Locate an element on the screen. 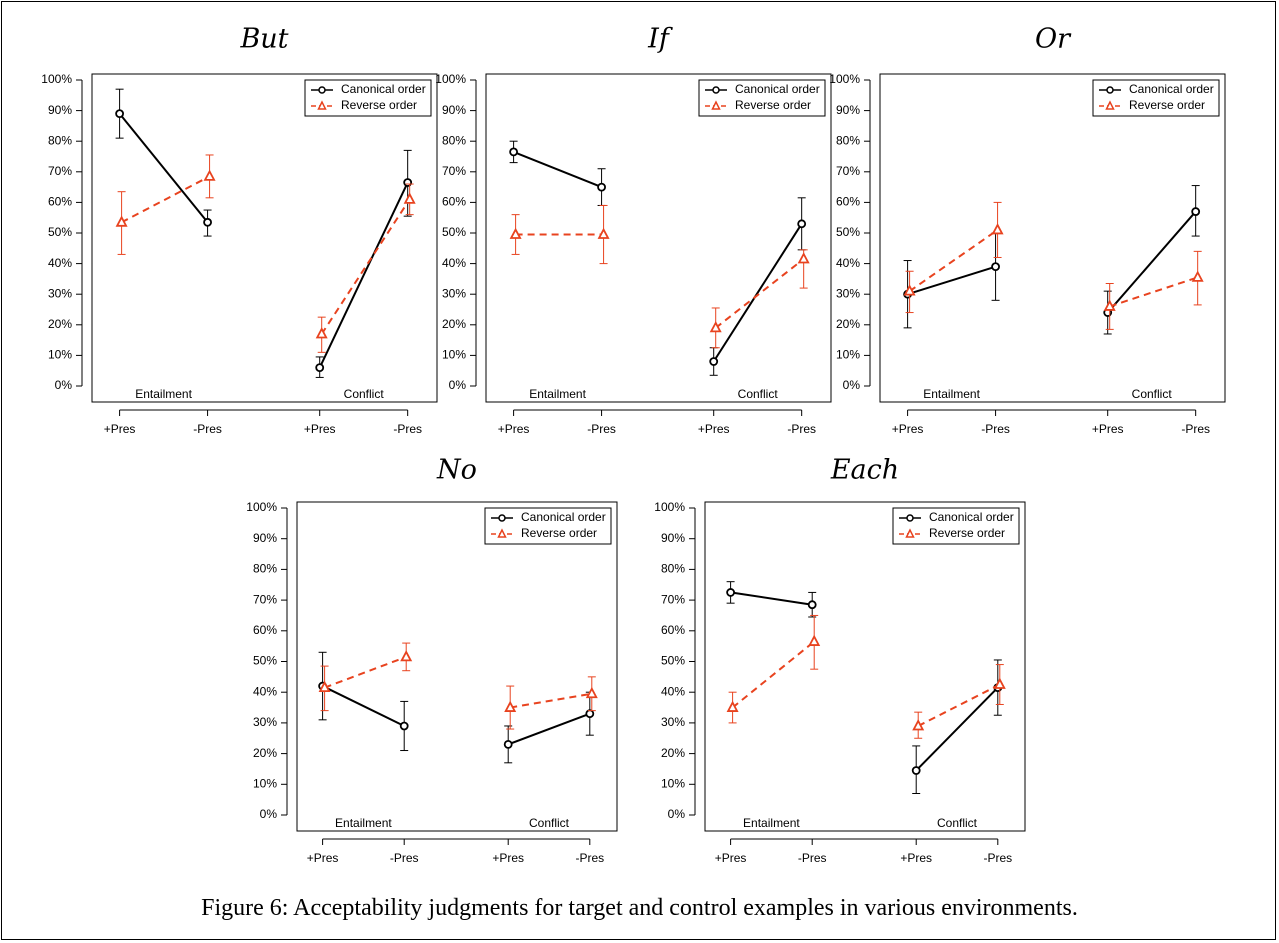  chart-title: If is located at coordinates (660, 39).